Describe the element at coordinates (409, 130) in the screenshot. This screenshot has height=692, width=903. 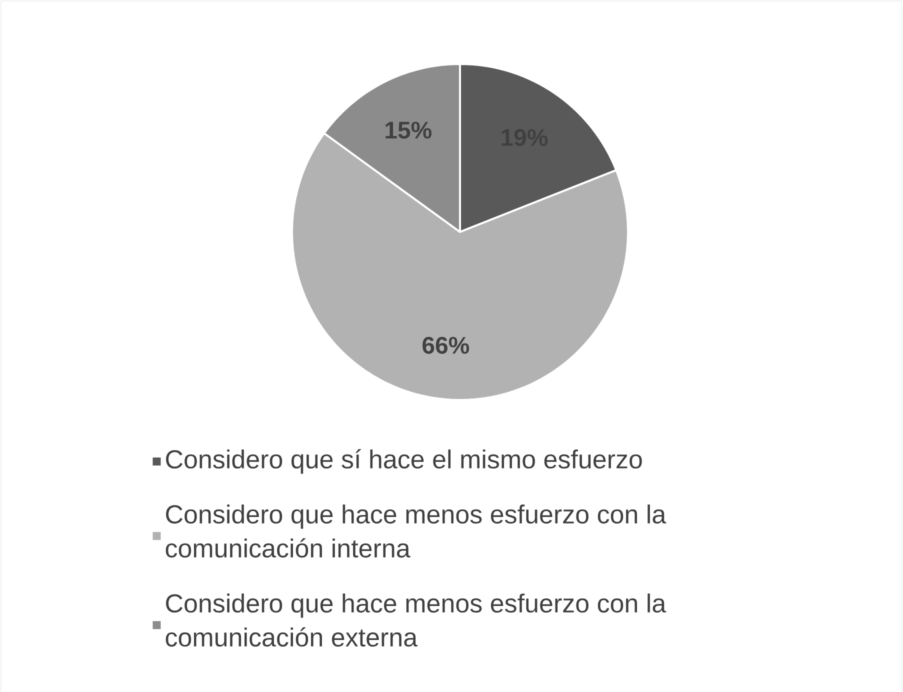
I see `data-label: 15%` at that location.